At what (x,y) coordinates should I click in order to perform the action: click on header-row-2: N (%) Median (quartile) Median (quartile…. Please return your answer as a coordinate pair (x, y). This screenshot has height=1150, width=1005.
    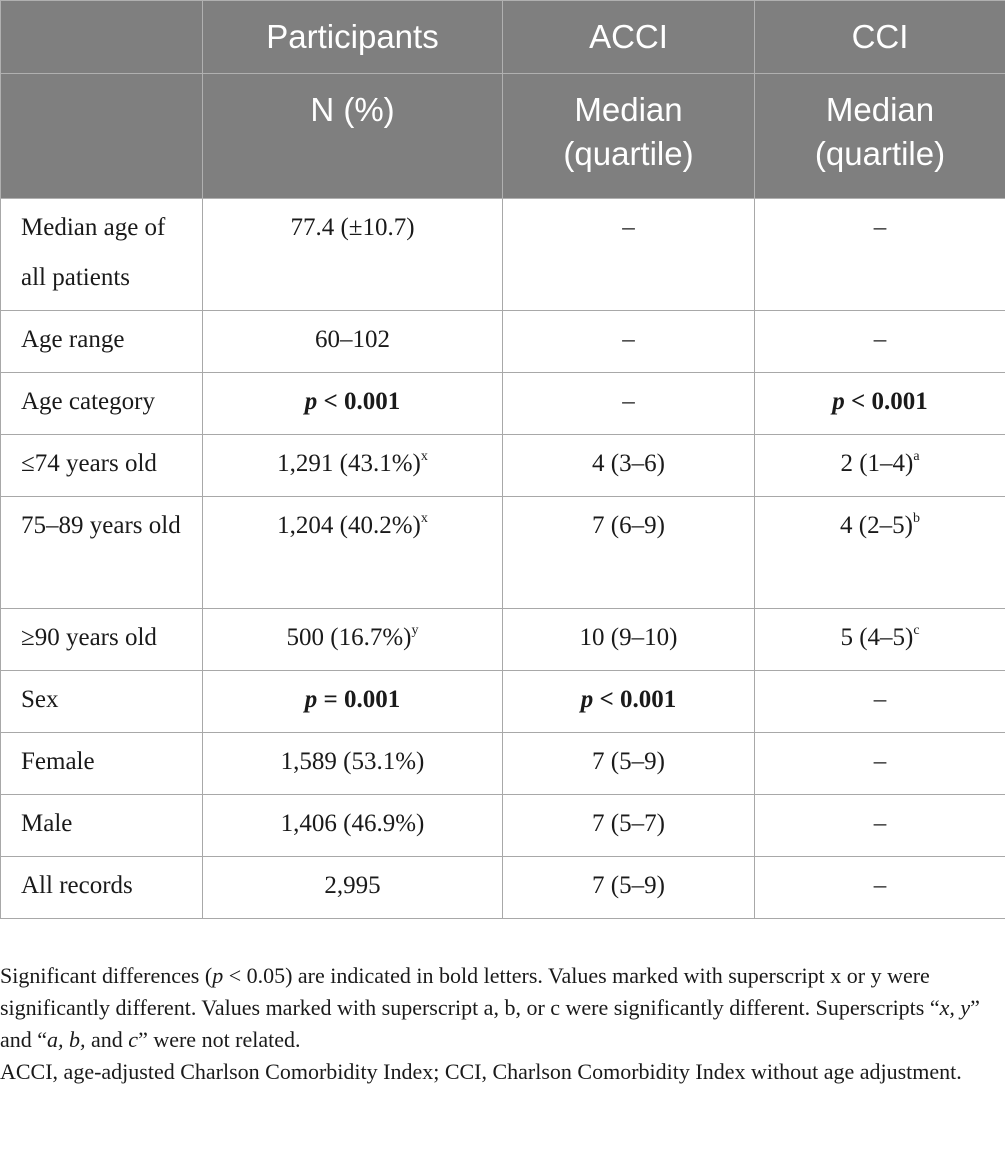
    Looking at the image, I should click on (502, 136).